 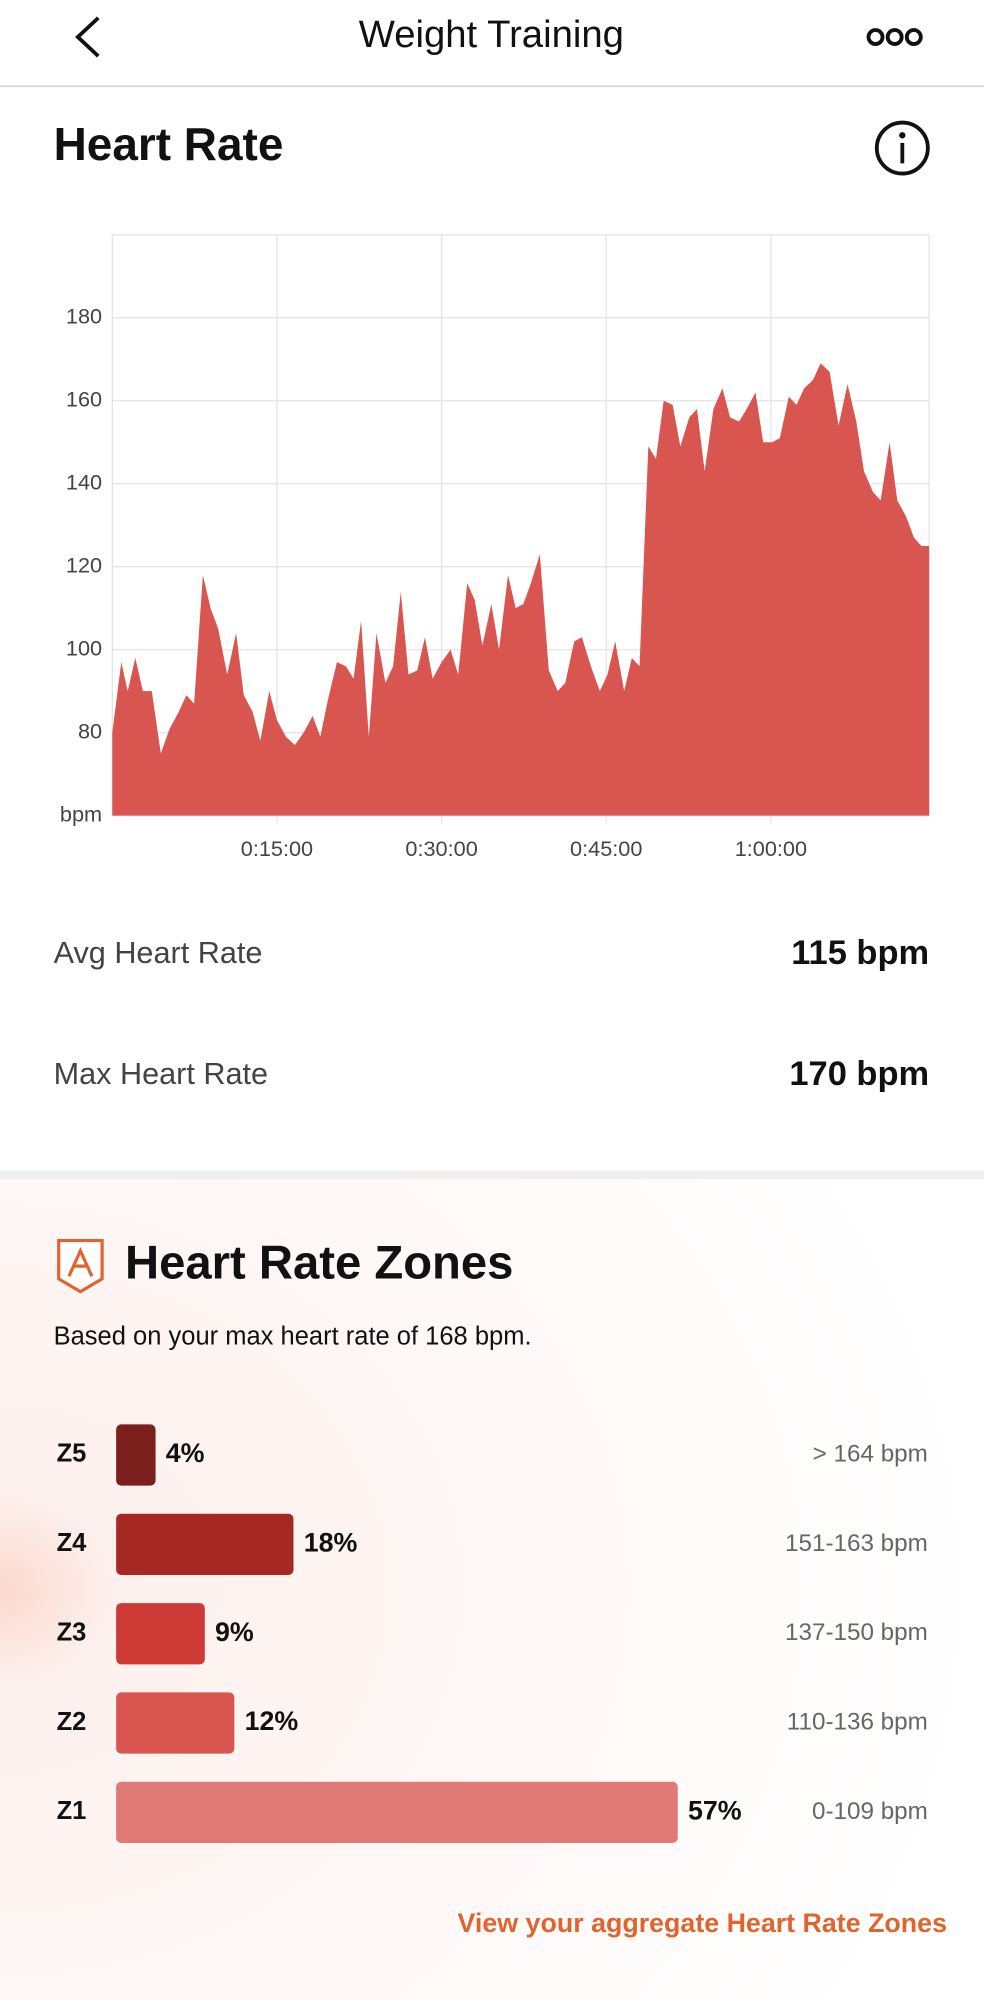 I want to click on section-divider, so click(x=492, y=1175).